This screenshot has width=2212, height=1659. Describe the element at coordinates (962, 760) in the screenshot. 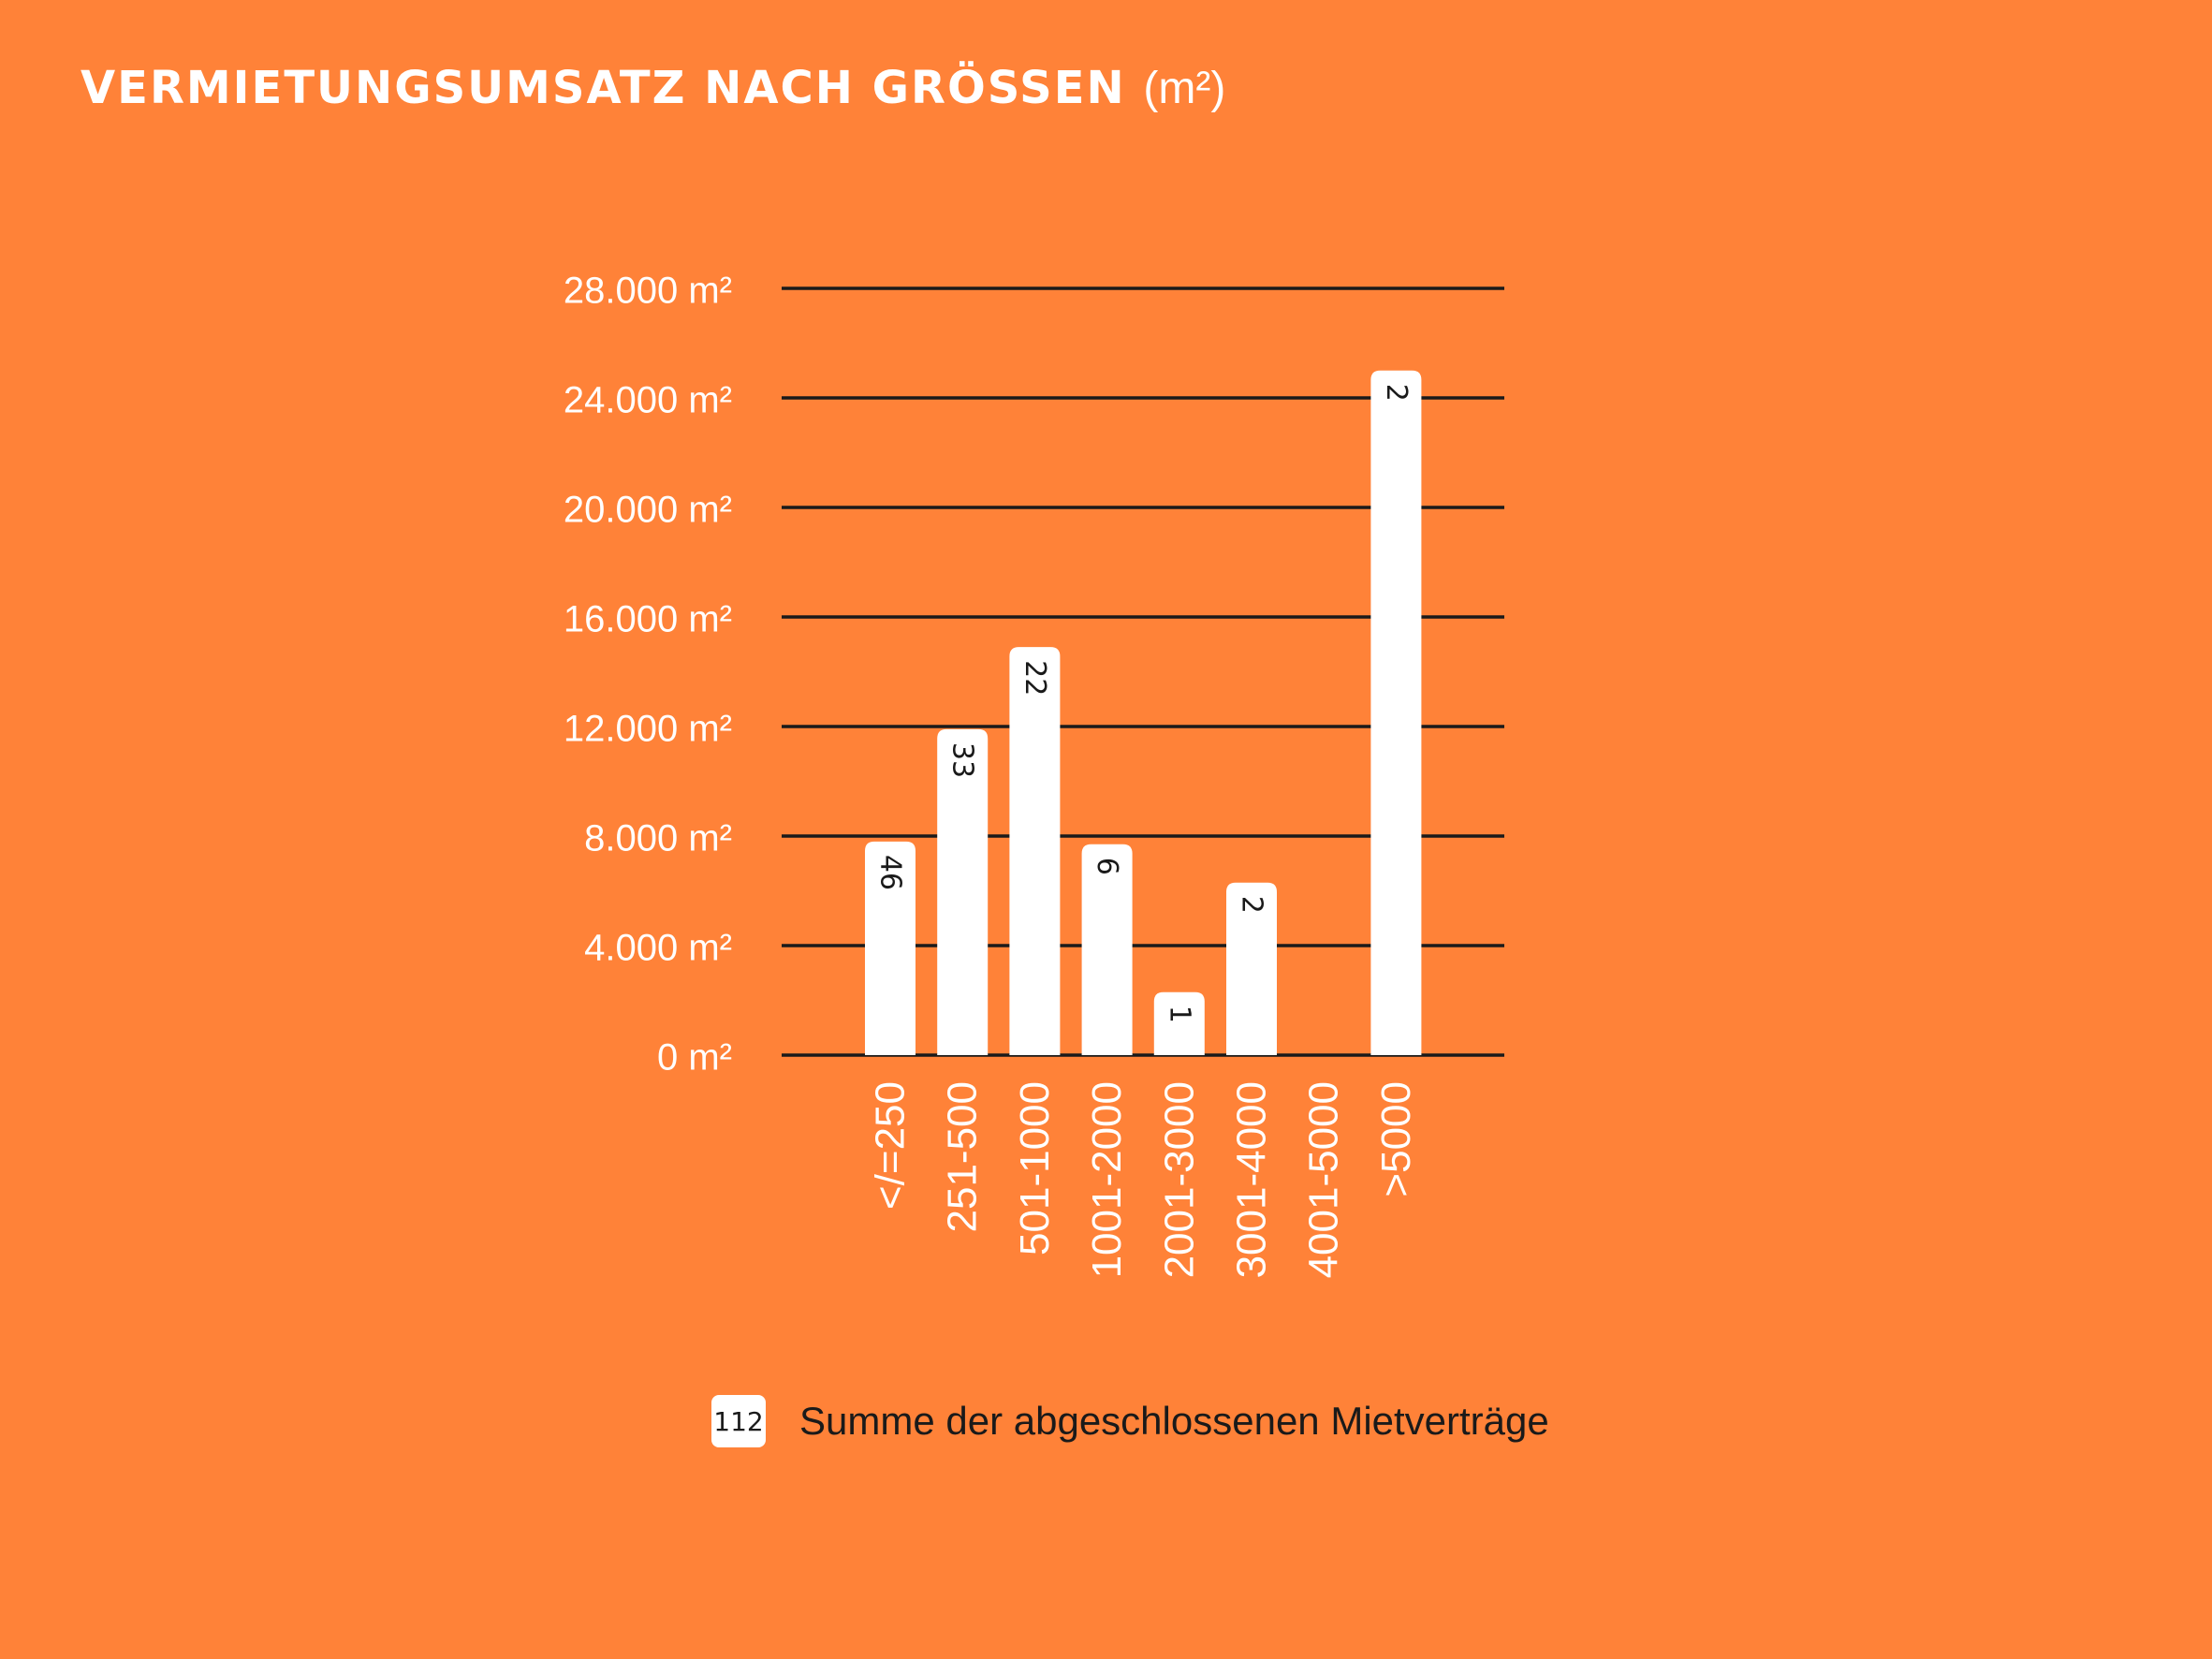

I see `bar-data-label: 33` at that location.